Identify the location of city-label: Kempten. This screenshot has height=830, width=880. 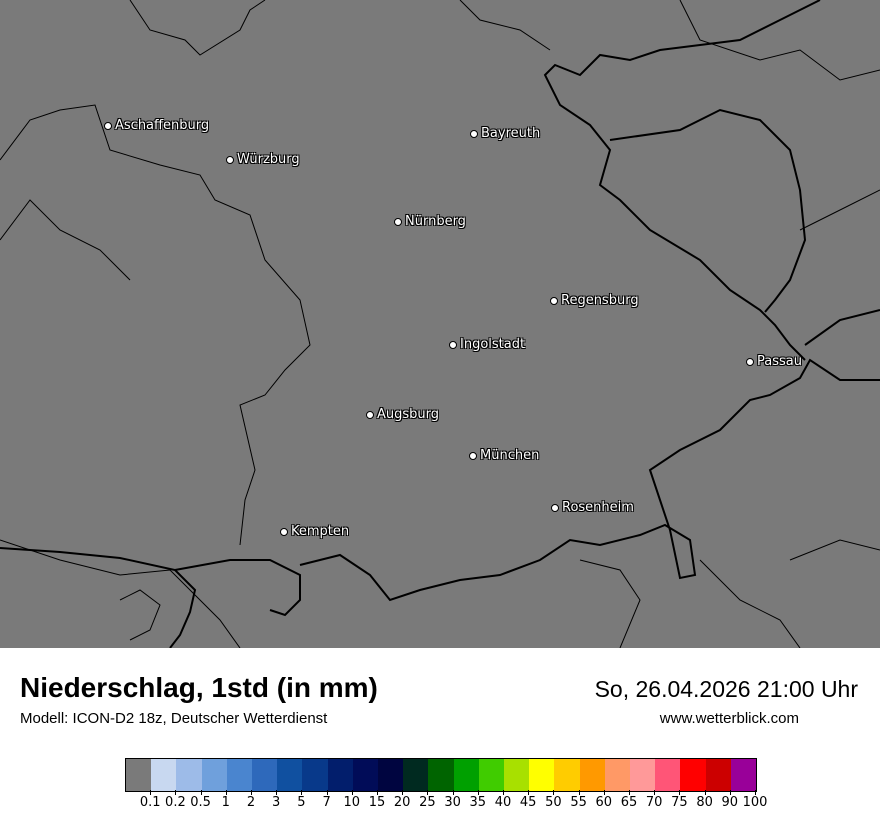
(314, 531).